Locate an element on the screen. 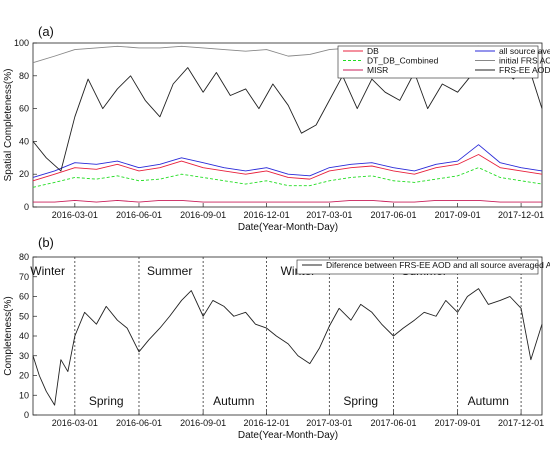 The height and width of the screenshot is (449, 550). panel-b-label: (b) is located at coordinates (46, 242).